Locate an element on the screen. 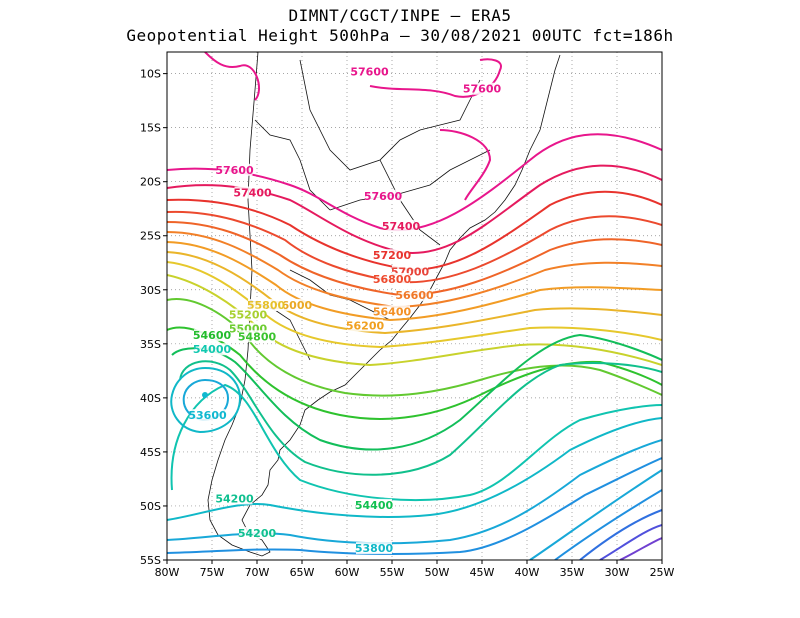 Image resolution: width=800 pixels, height=618 pixels. lon-tick-label: 80W is located at coordinates (167, 572).